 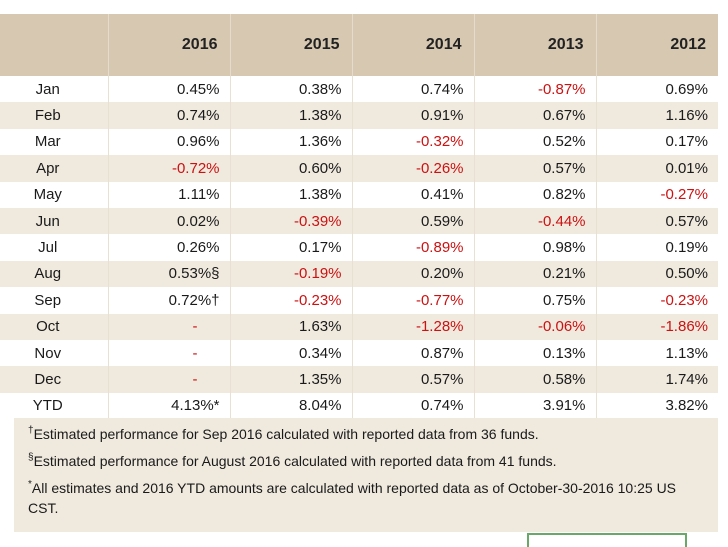 I want to click on return-cell: -0.26%, so click(x=413, y=168).